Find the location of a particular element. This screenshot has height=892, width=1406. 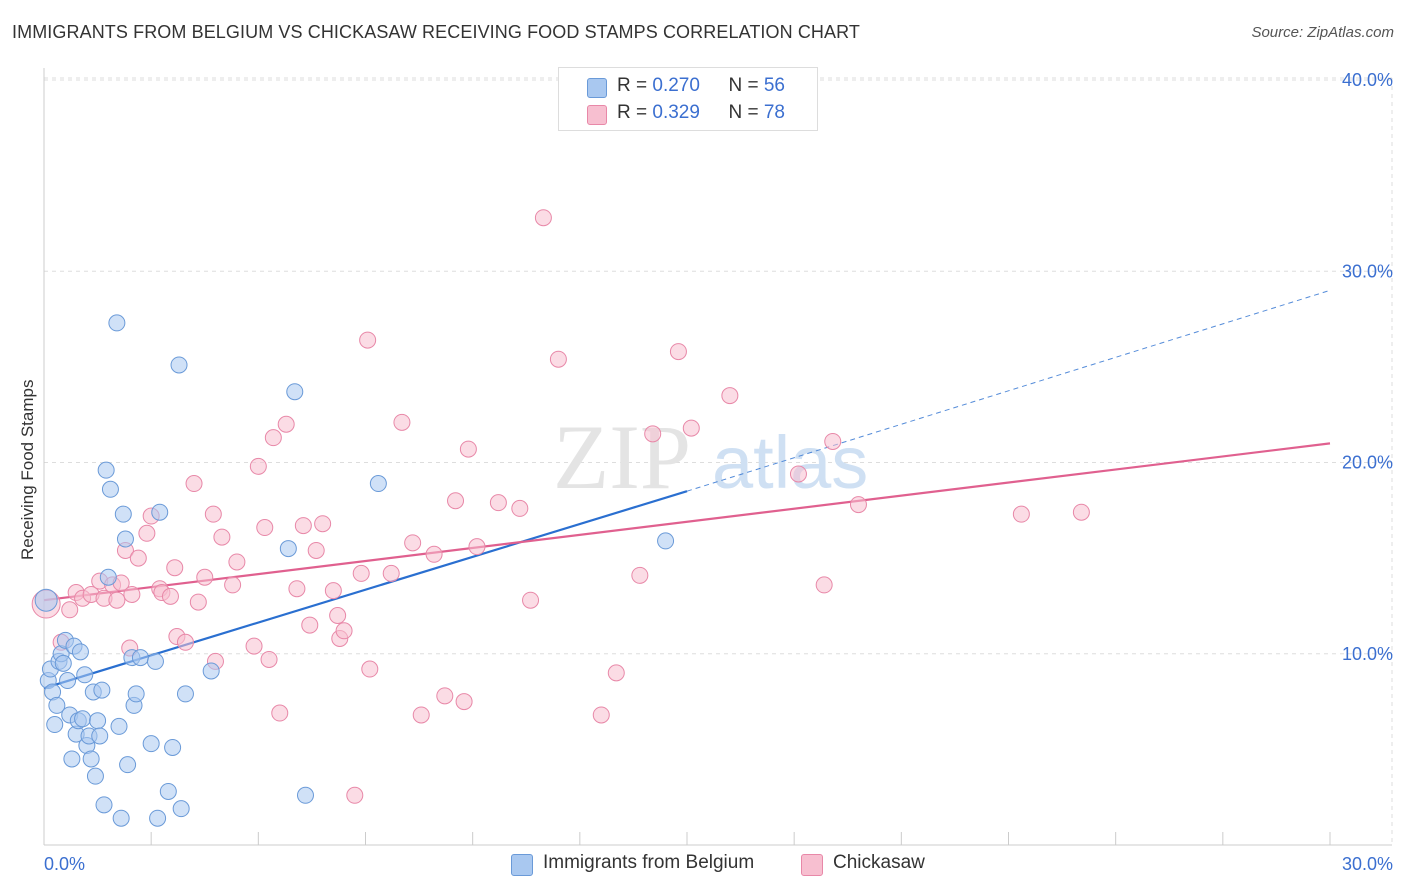

y-axis-label: Receiving Food Stamps is located at coordinates (27, 469).